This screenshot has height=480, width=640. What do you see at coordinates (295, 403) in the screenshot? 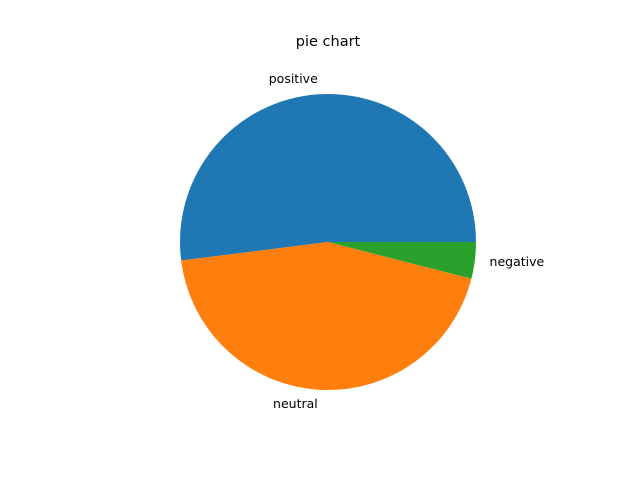
I see `pie-label-neutral: neutral` at bounding box center [295, 403].